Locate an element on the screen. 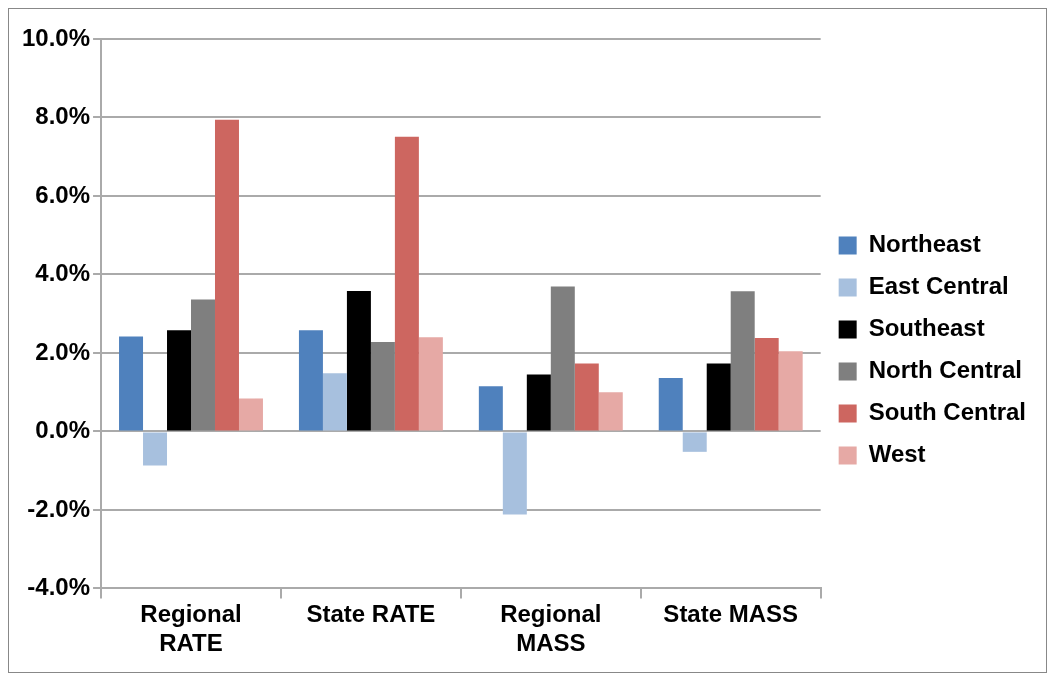  y-tick-label: 4.0% is located at coordinates (63, 273).